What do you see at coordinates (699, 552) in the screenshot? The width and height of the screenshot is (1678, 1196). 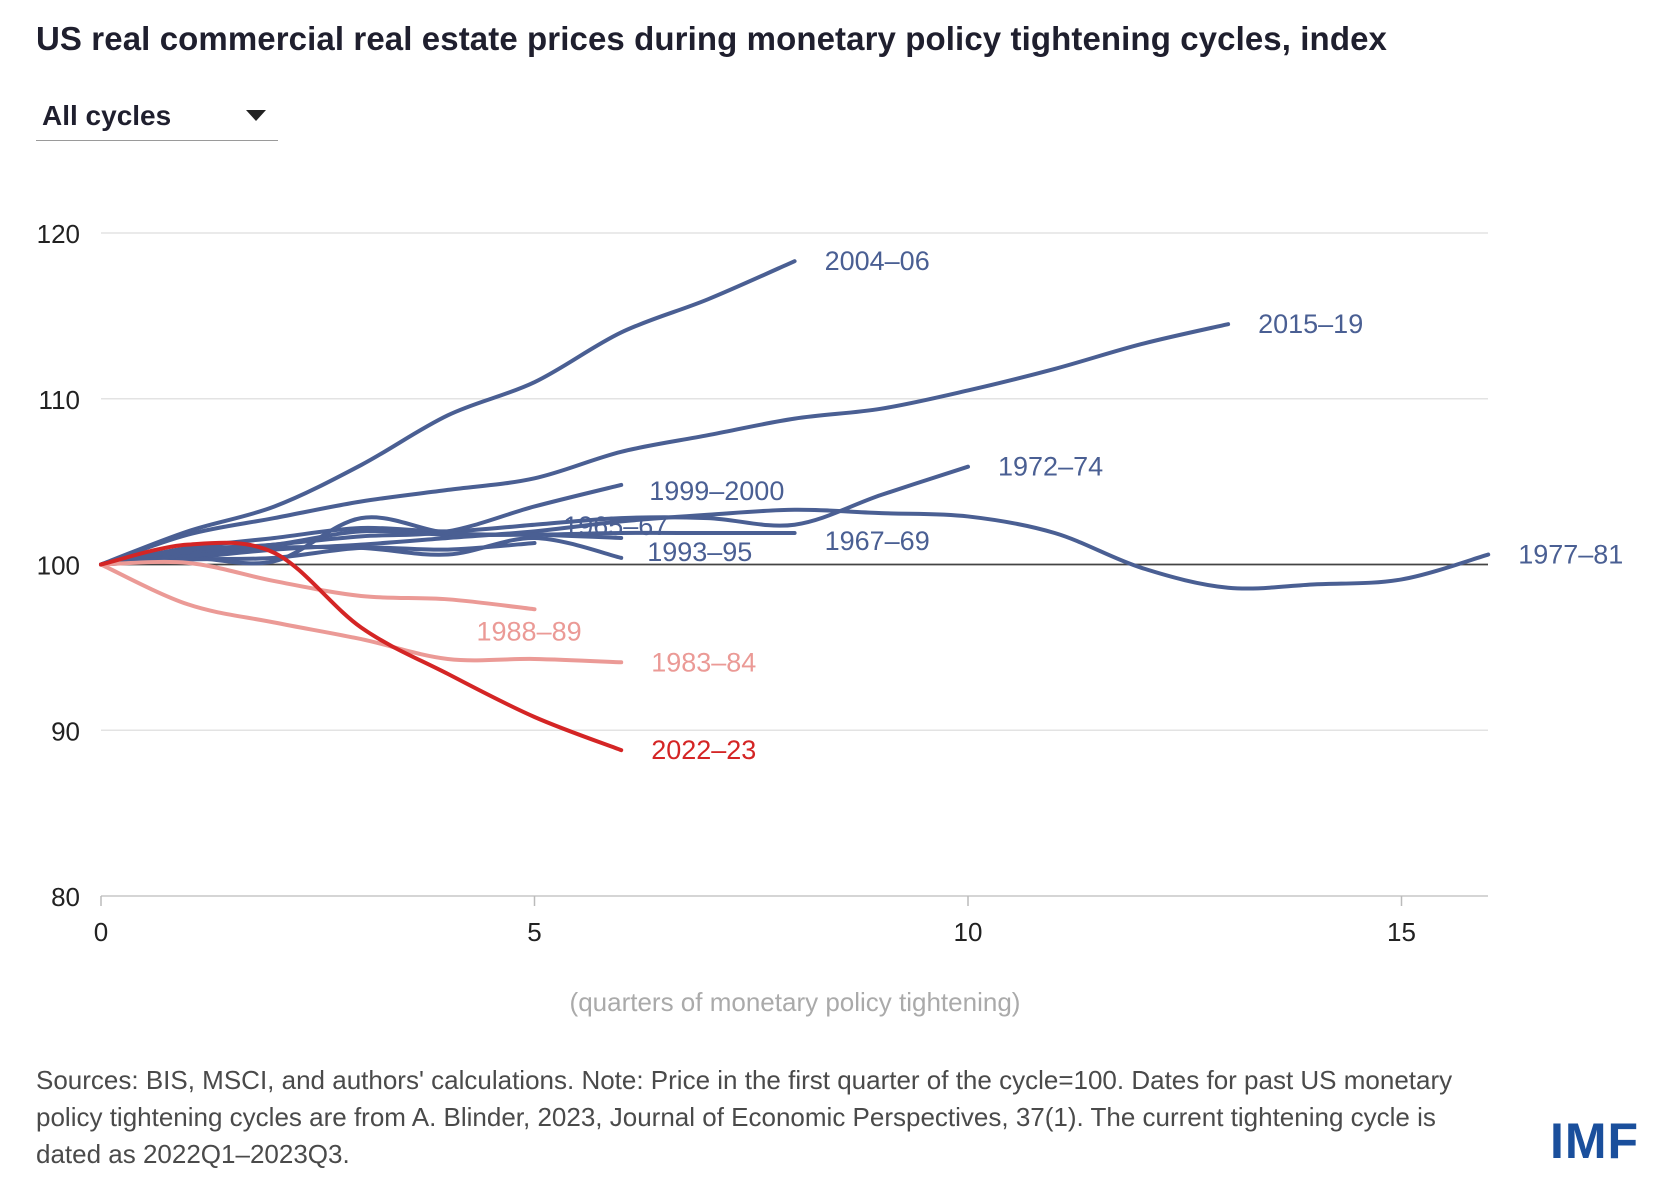 I see `series-label: 1993–95` at bounding box center [699, 552].